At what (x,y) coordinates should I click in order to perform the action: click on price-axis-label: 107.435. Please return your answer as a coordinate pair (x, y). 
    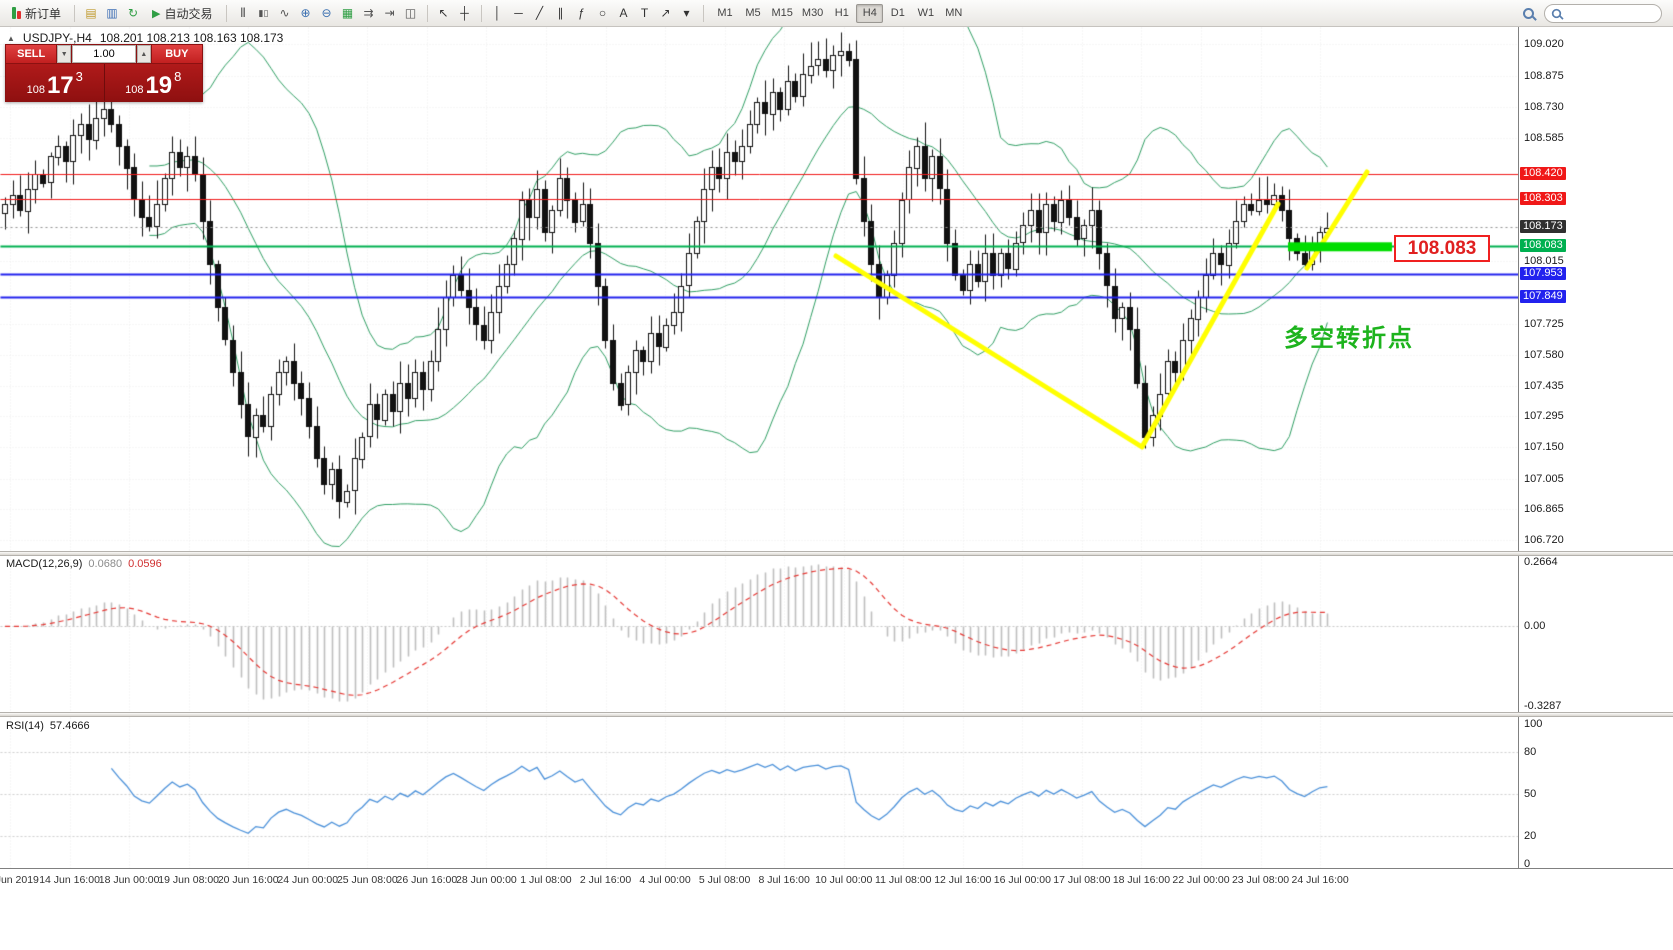
    Looking at the image, I should click on (1544, 386).